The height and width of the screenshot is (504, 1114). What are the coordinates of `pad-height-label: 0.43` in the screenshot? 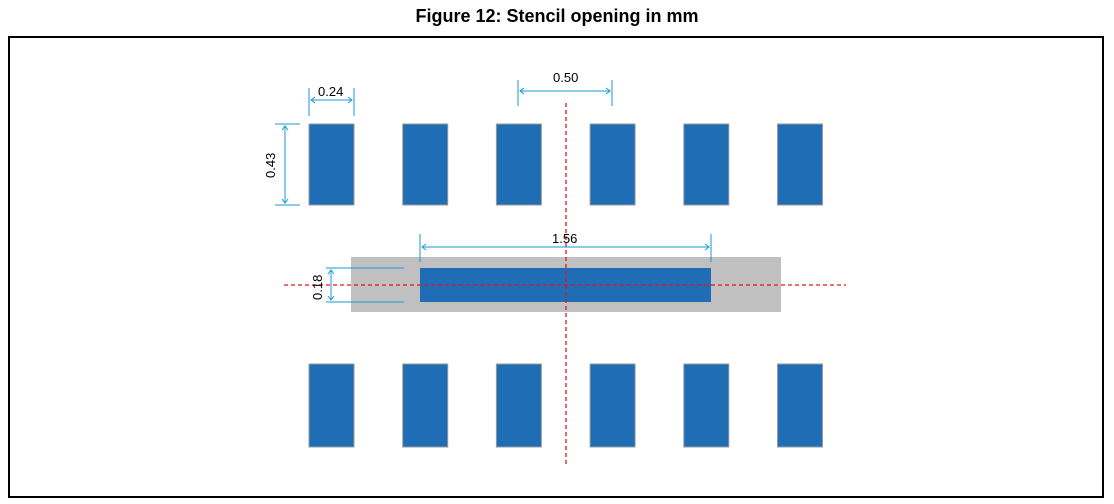 It's located at (270, 165).